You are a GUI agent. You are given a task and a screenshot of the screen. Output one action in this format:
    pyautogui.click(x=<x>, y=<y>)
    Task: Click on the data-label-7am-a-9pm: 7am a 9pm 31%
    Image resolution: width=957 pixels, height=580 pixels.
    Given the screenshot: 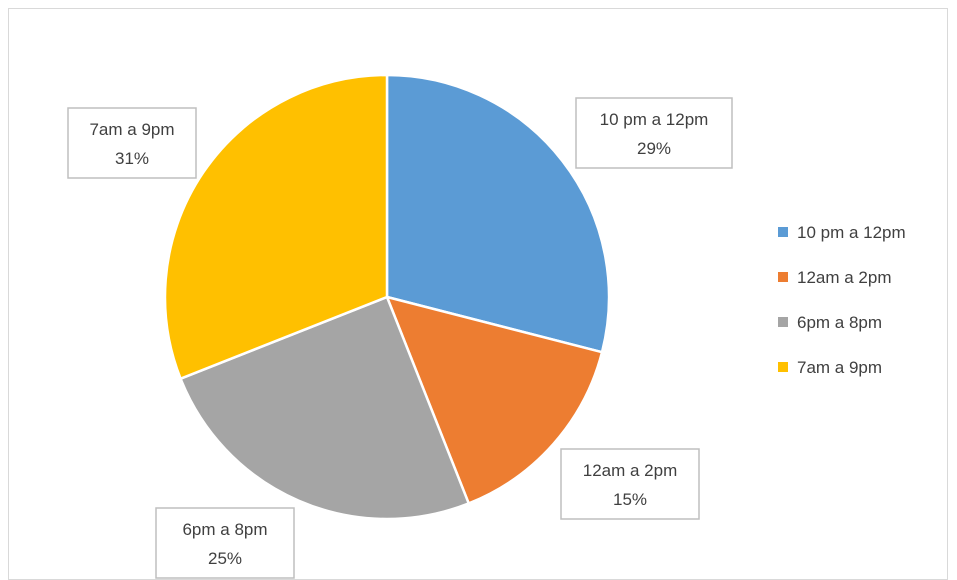 What is the action you would take?
    pyautogui.click(x=132, y=143)
    